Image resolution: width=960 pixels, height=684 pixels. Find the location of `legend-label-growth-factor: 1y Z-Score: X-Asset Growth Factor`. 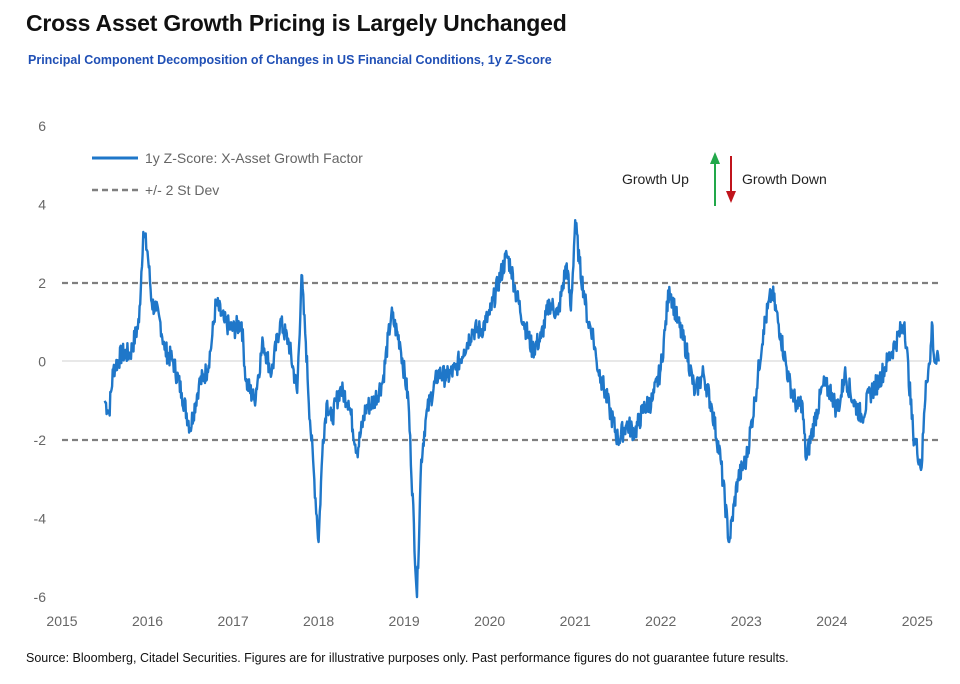

legend-label-growth-factor: 1y Z-Score: X-Asset Growth Factor is located at coordinates (254, 158).